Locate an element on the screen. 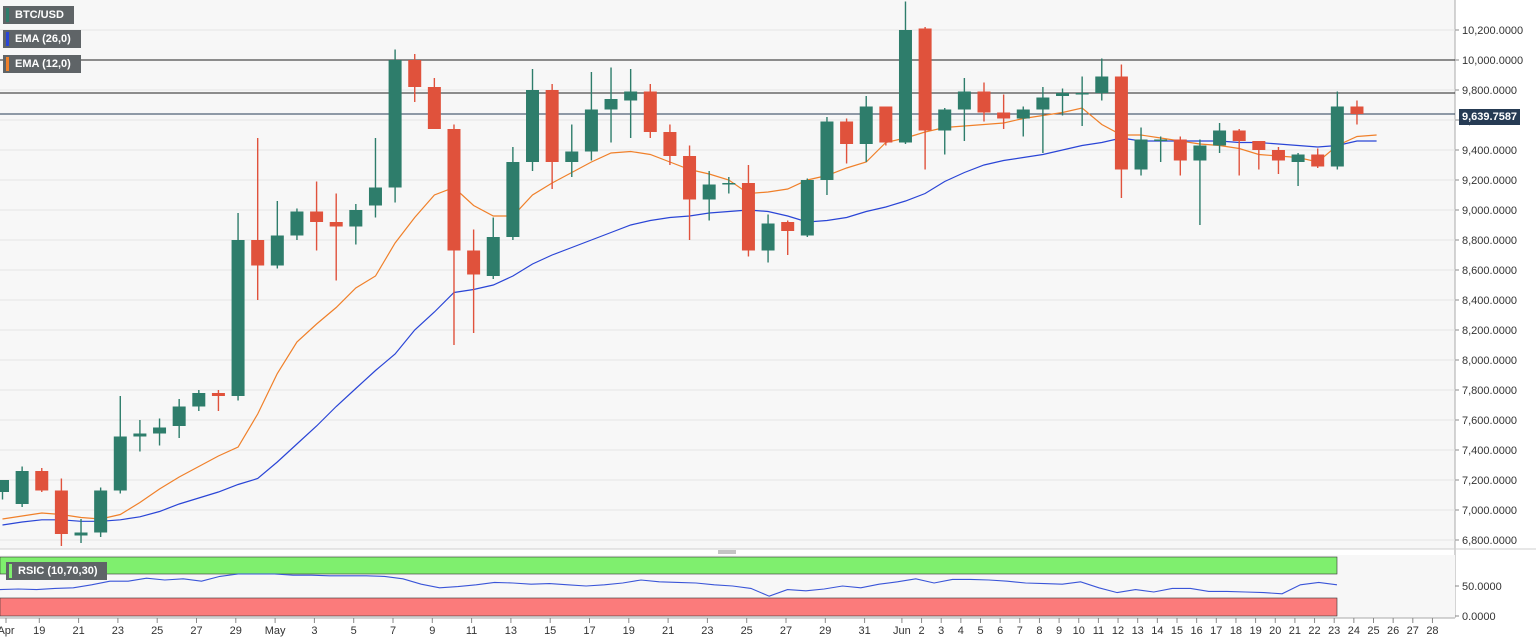  date-tick-label: 25 is located at coordinates (1373, 631).